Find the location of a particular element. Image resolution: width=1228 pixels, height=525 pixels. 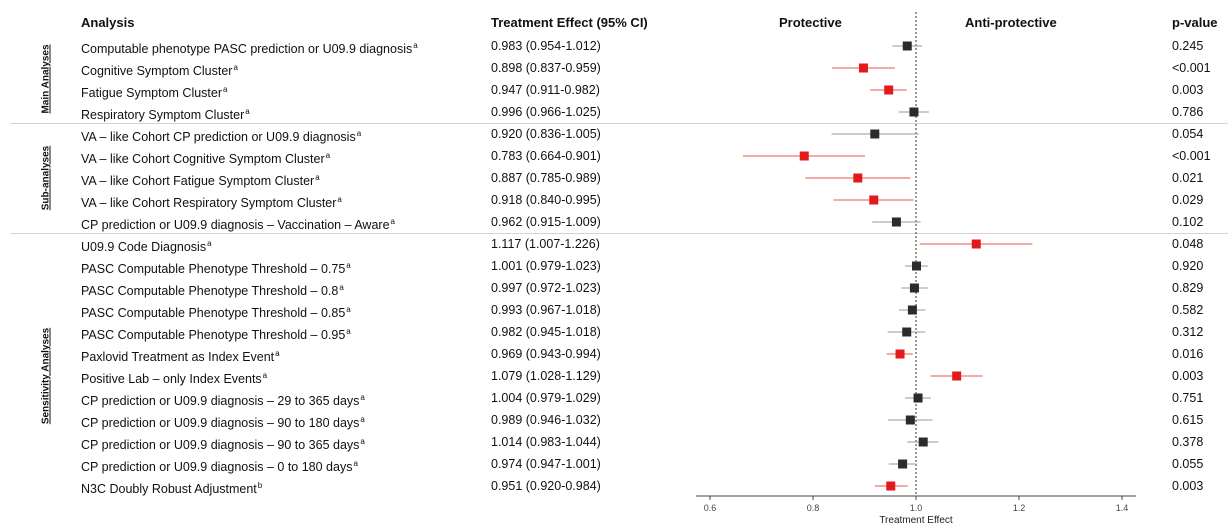

row-p-value: 0.615 is located at coordinates (1188, 420).